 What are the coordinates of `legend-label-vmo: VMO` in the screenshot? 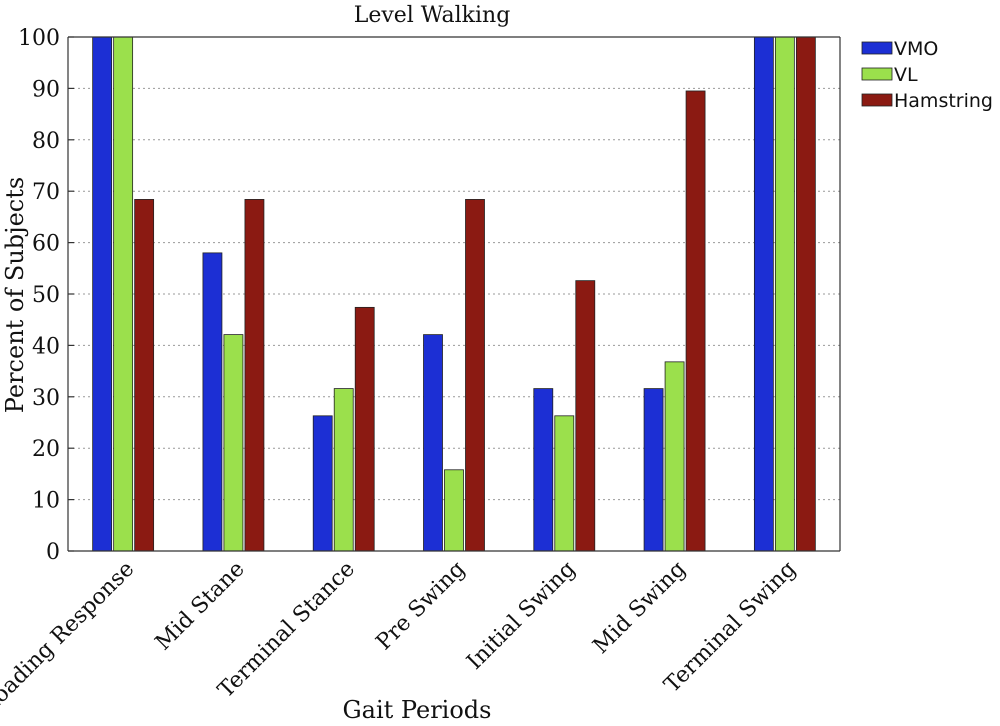 It's located at (916, 49).